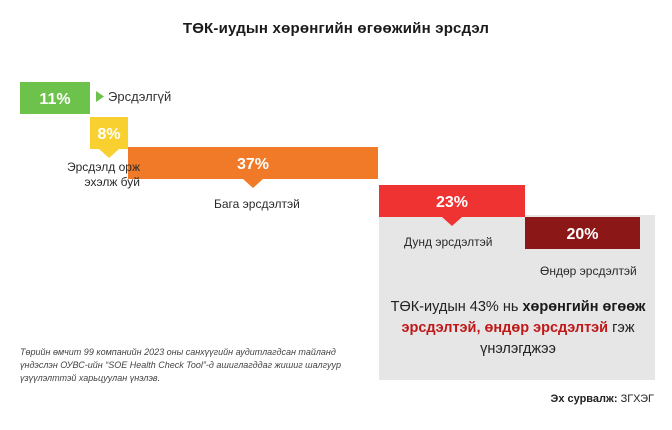 Image resolution: width=672 pixels, height=430 pixels. I want to click on pointer-icon, so click(100, 96).